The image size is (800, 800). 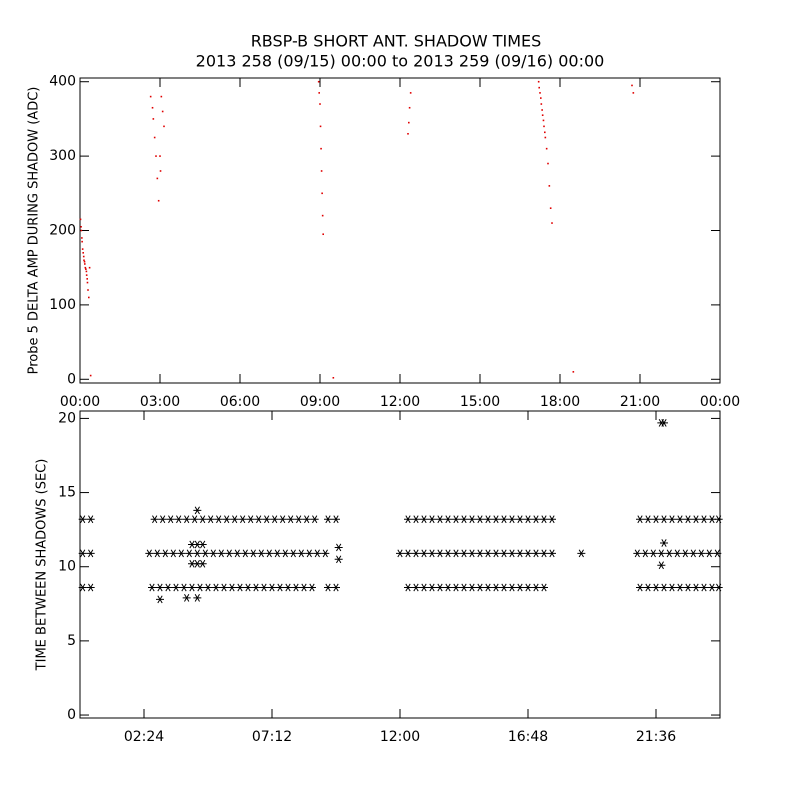 What do you see at coordinates (528, 737) in the screenshot?
I see `x-tick-label: 16:48` at bounding box center [528, 737].